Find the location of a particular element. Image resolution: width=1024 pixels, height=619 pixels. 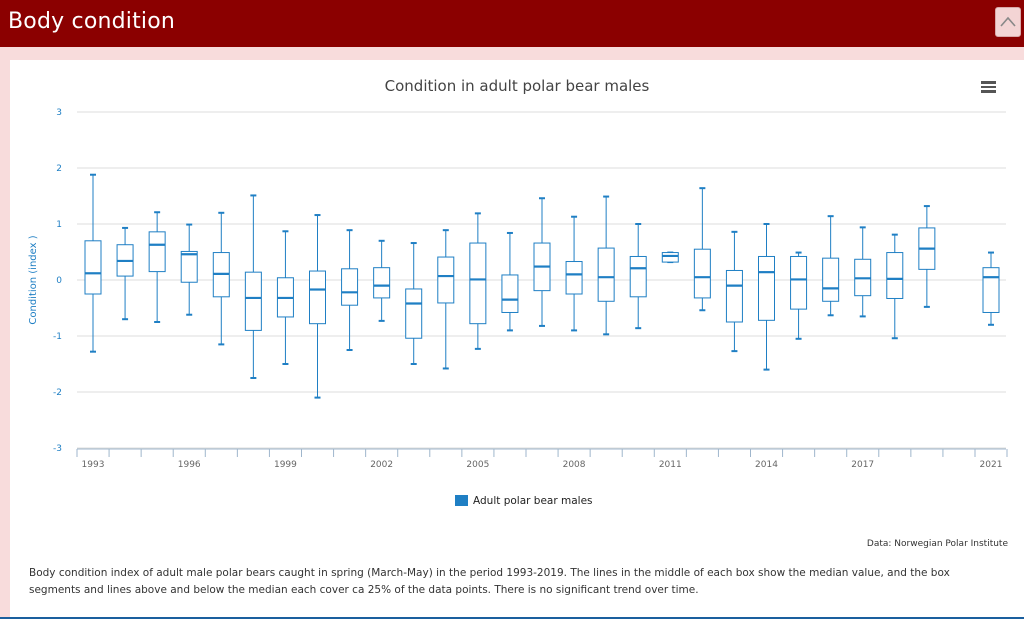

chart-menu-button is located at coordinates (989, 88).